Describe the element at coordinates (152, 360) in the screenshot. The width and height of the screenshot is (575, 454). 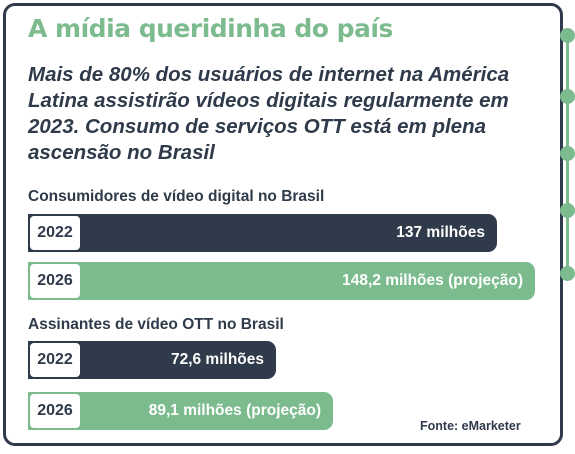
I see `bar-row: 2022 72,6 milhões` at that location.